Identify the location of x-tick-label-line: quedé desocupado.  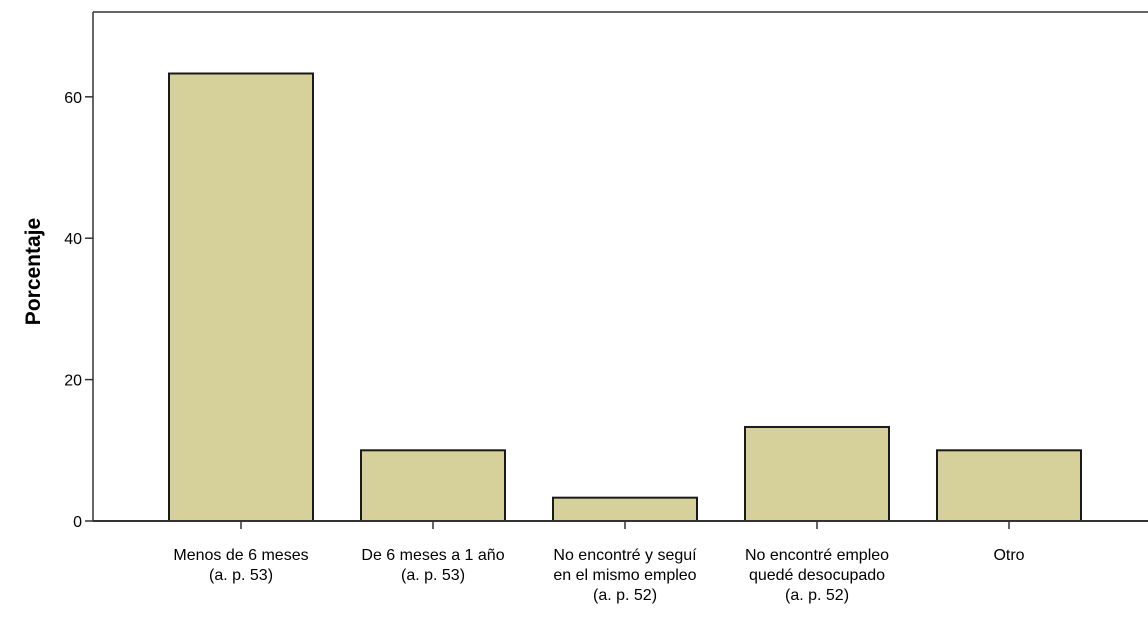
(817, 575).